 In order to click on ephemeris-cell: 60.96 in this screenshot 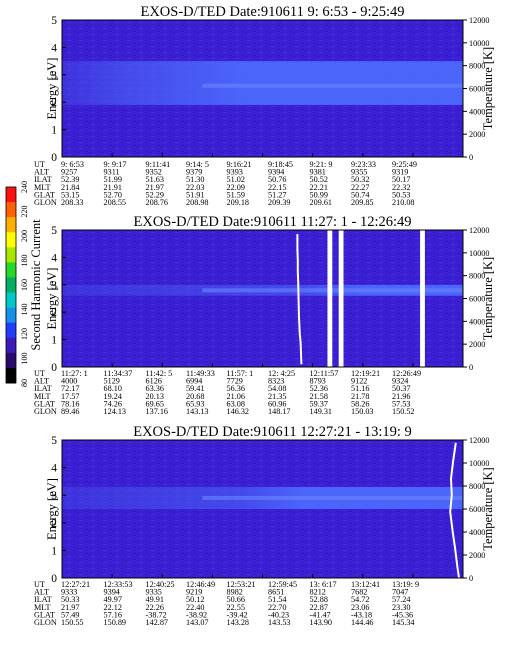, I will do `click(277, 403)`.